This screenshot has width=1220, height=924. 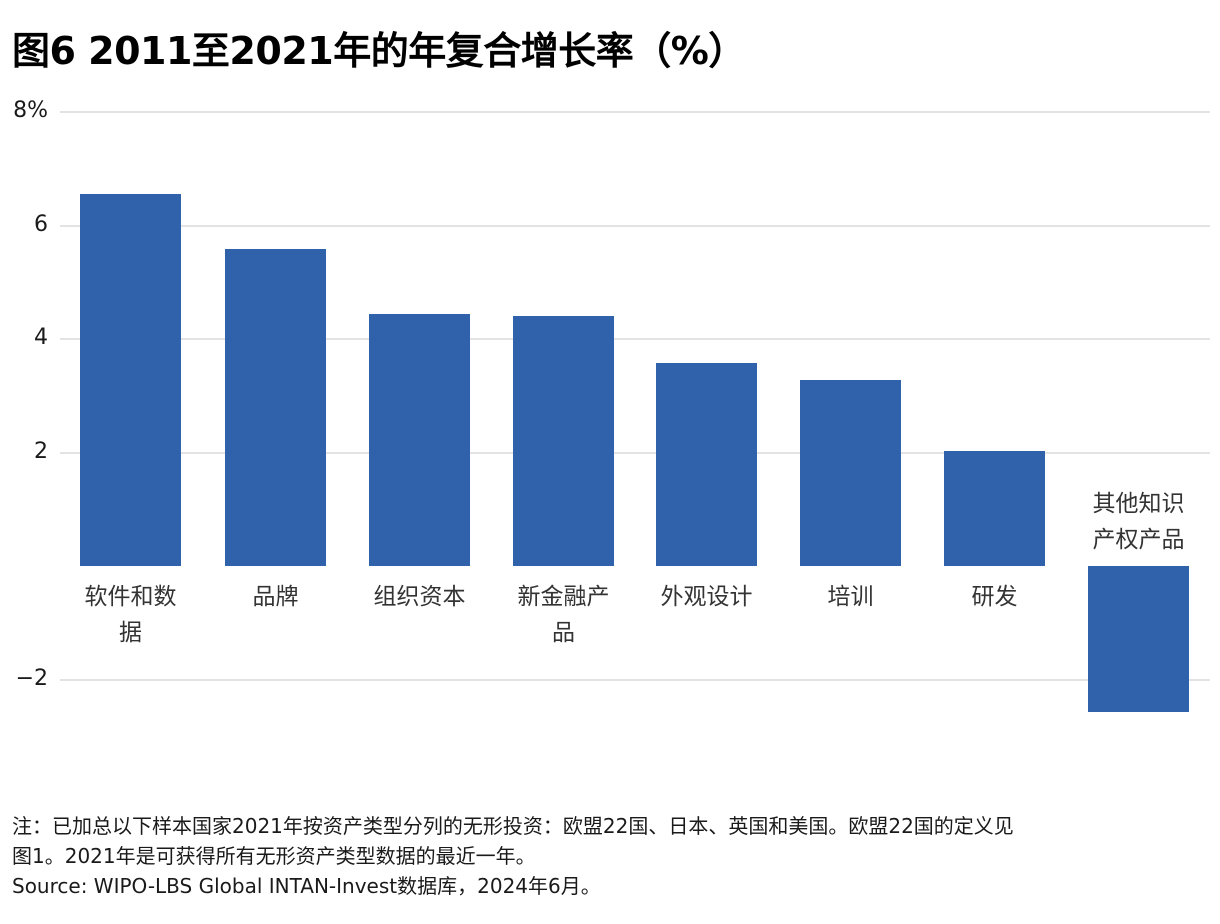 What do you see at coordinates (563, 615) in the screenshot?
I see `x-axis-category-label: 新金融产品` at bounding box center [563, 615].